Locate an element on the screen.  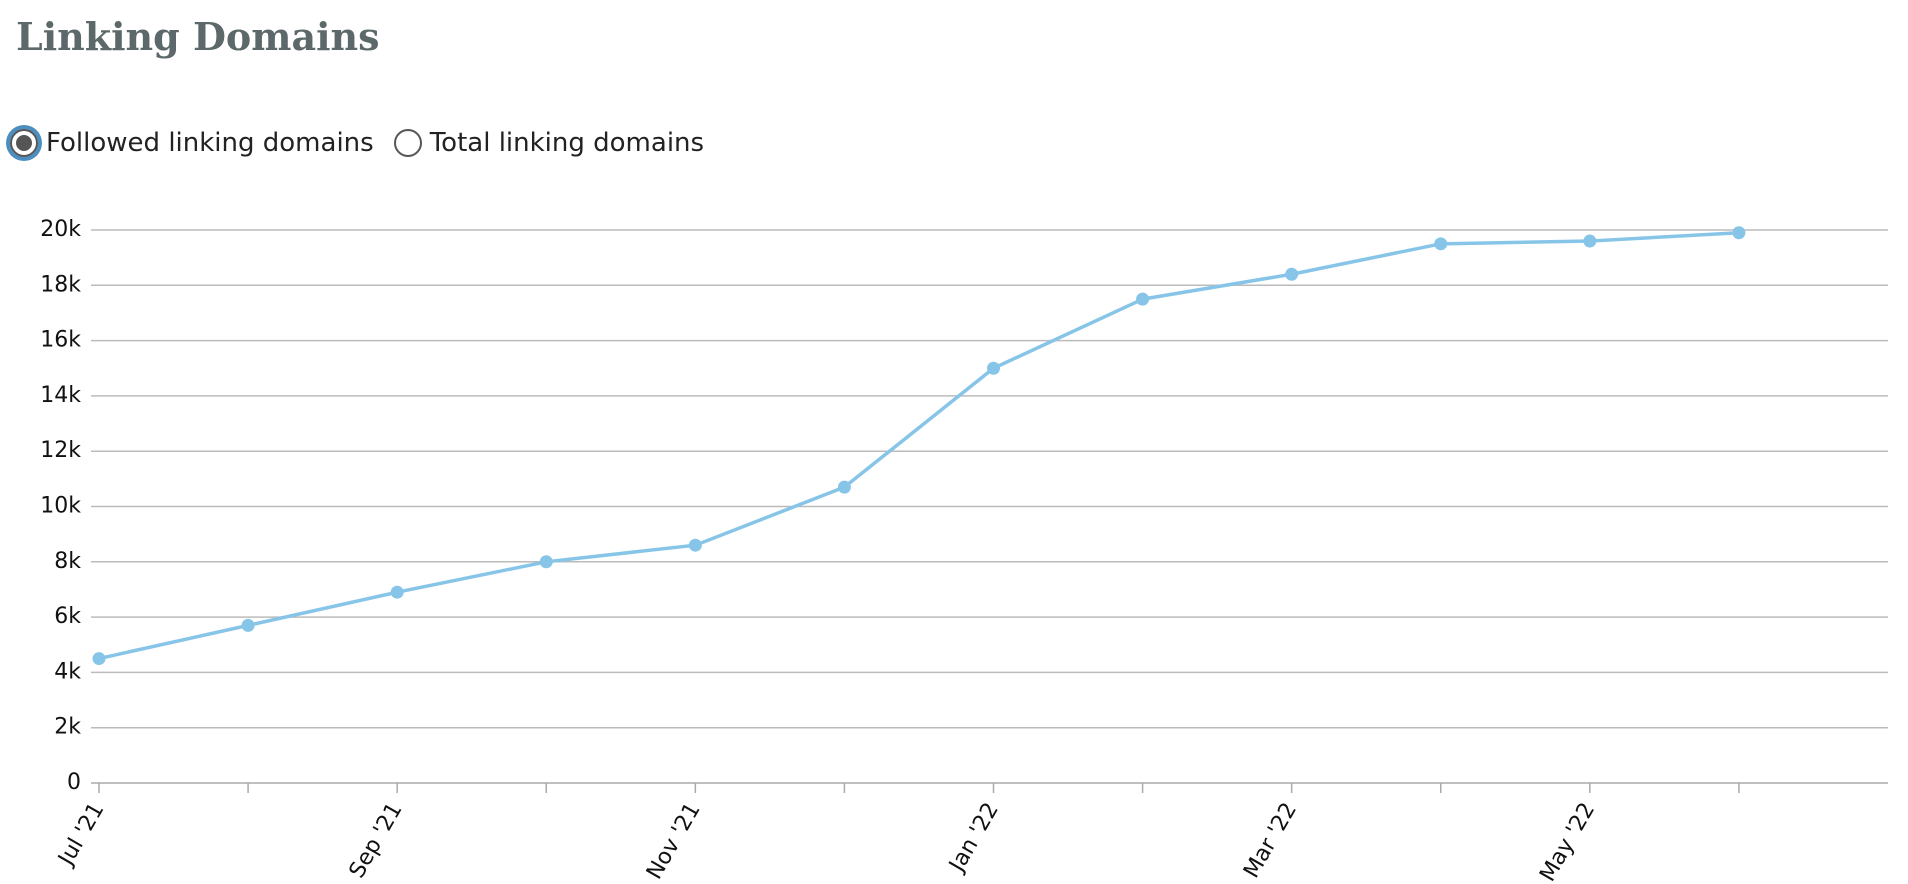
x-tick-label: Jan '22 is located at coordinates (974, 838).